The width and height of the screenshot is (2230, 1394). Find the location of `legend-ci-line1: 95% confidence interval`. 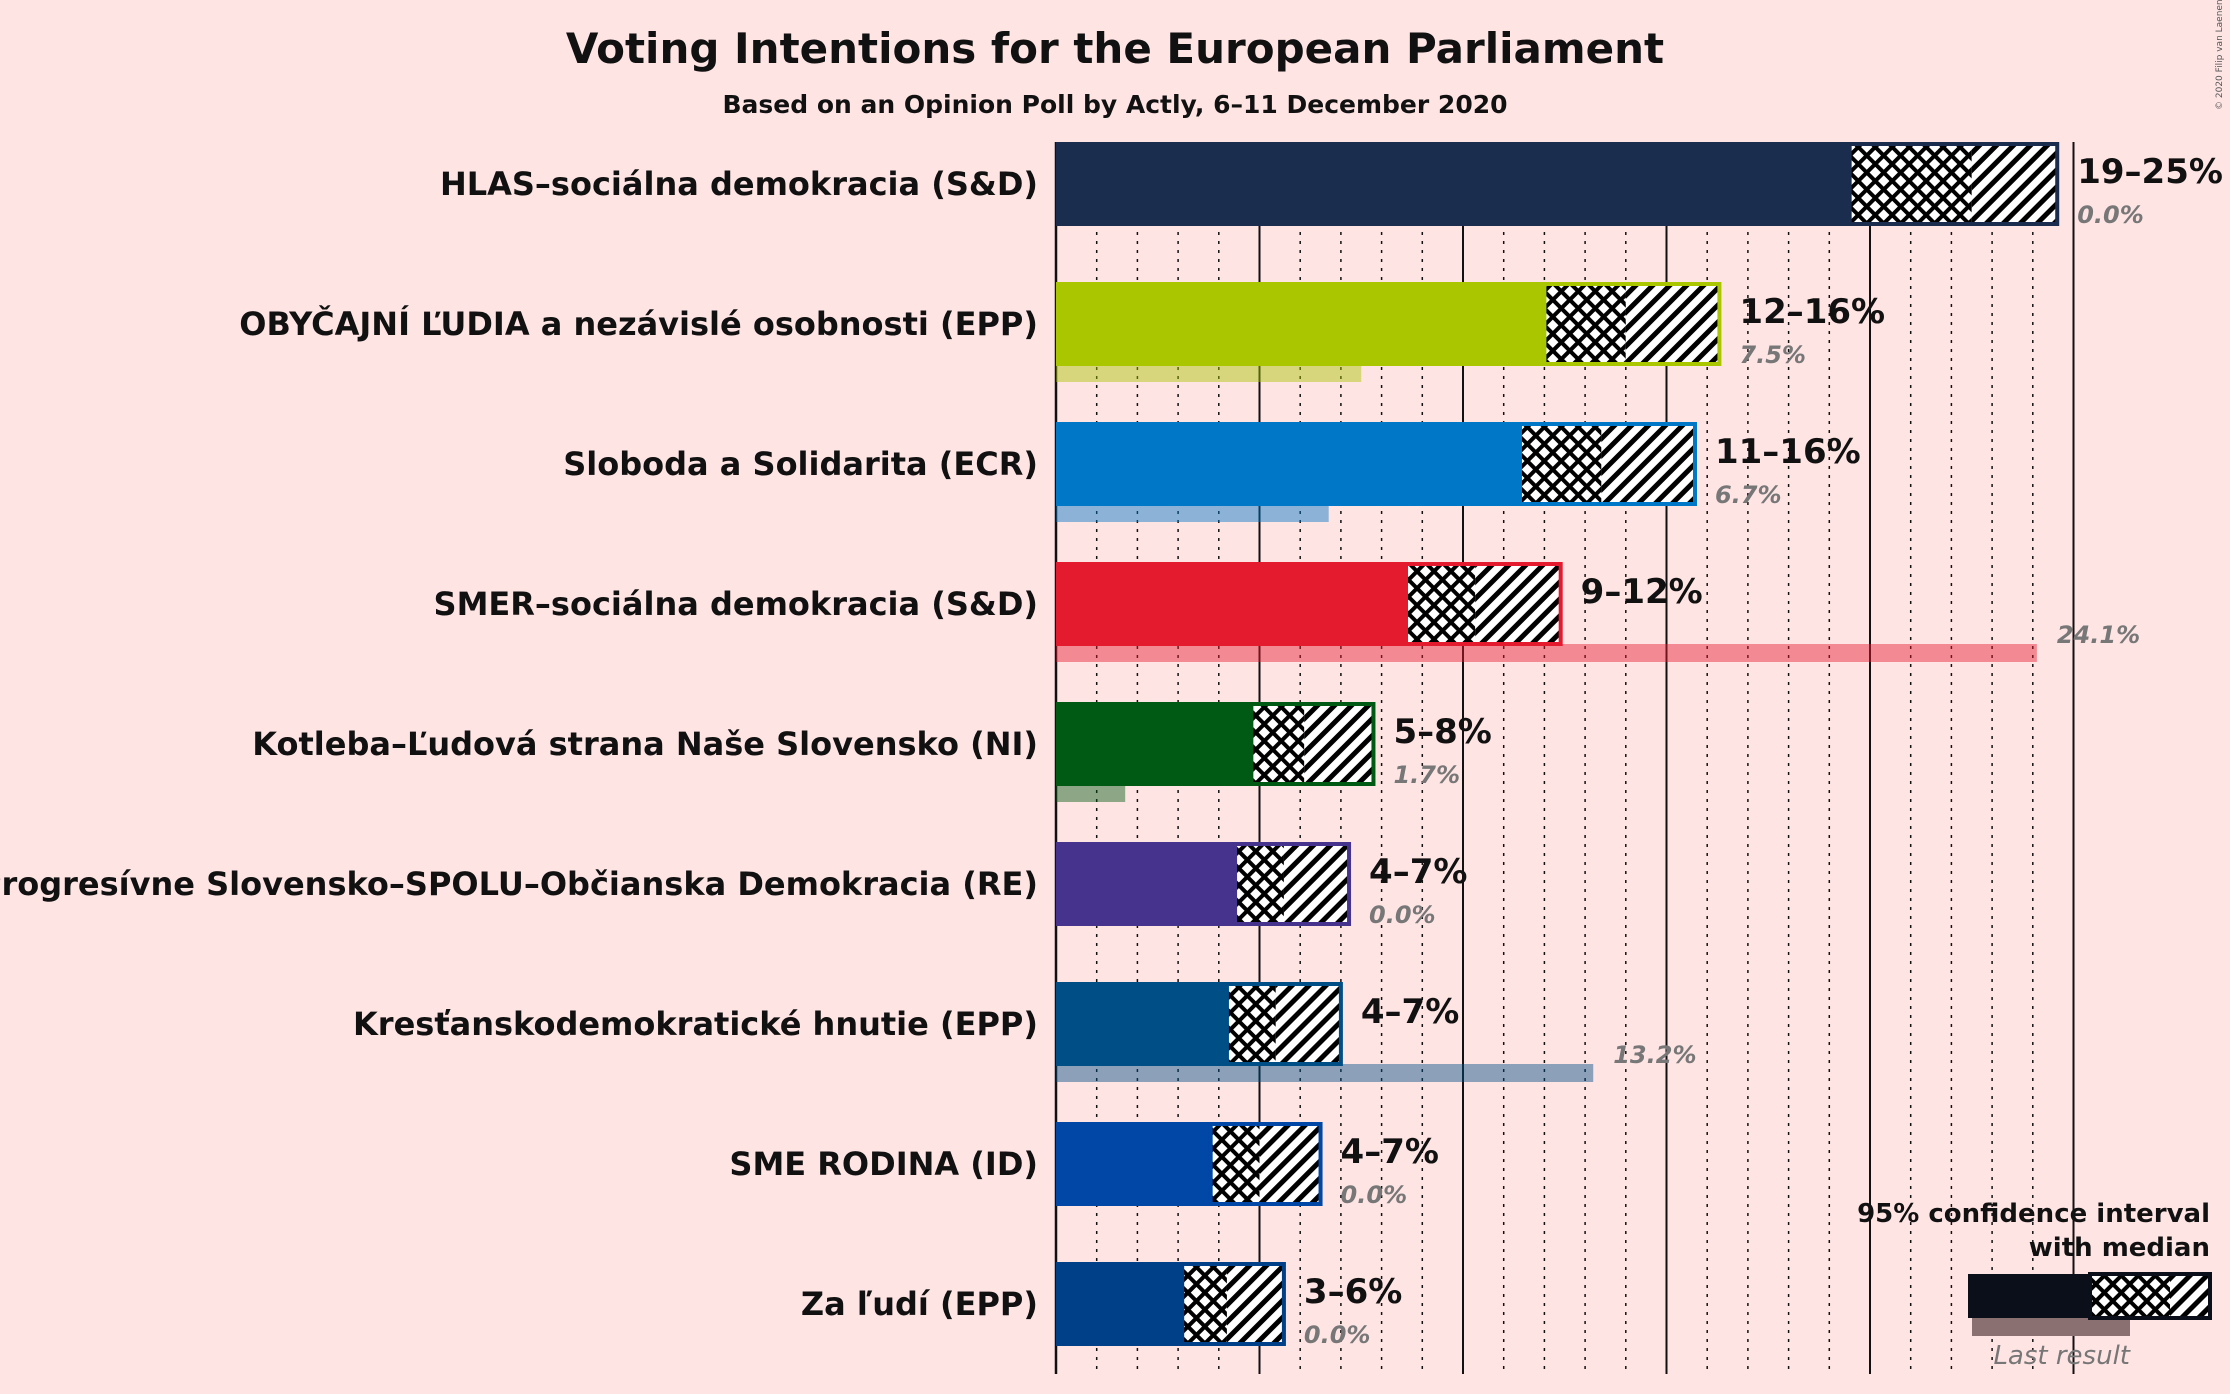

legend-ci-line1: 95% confidence interval is located at coordinates (2033, 1214).